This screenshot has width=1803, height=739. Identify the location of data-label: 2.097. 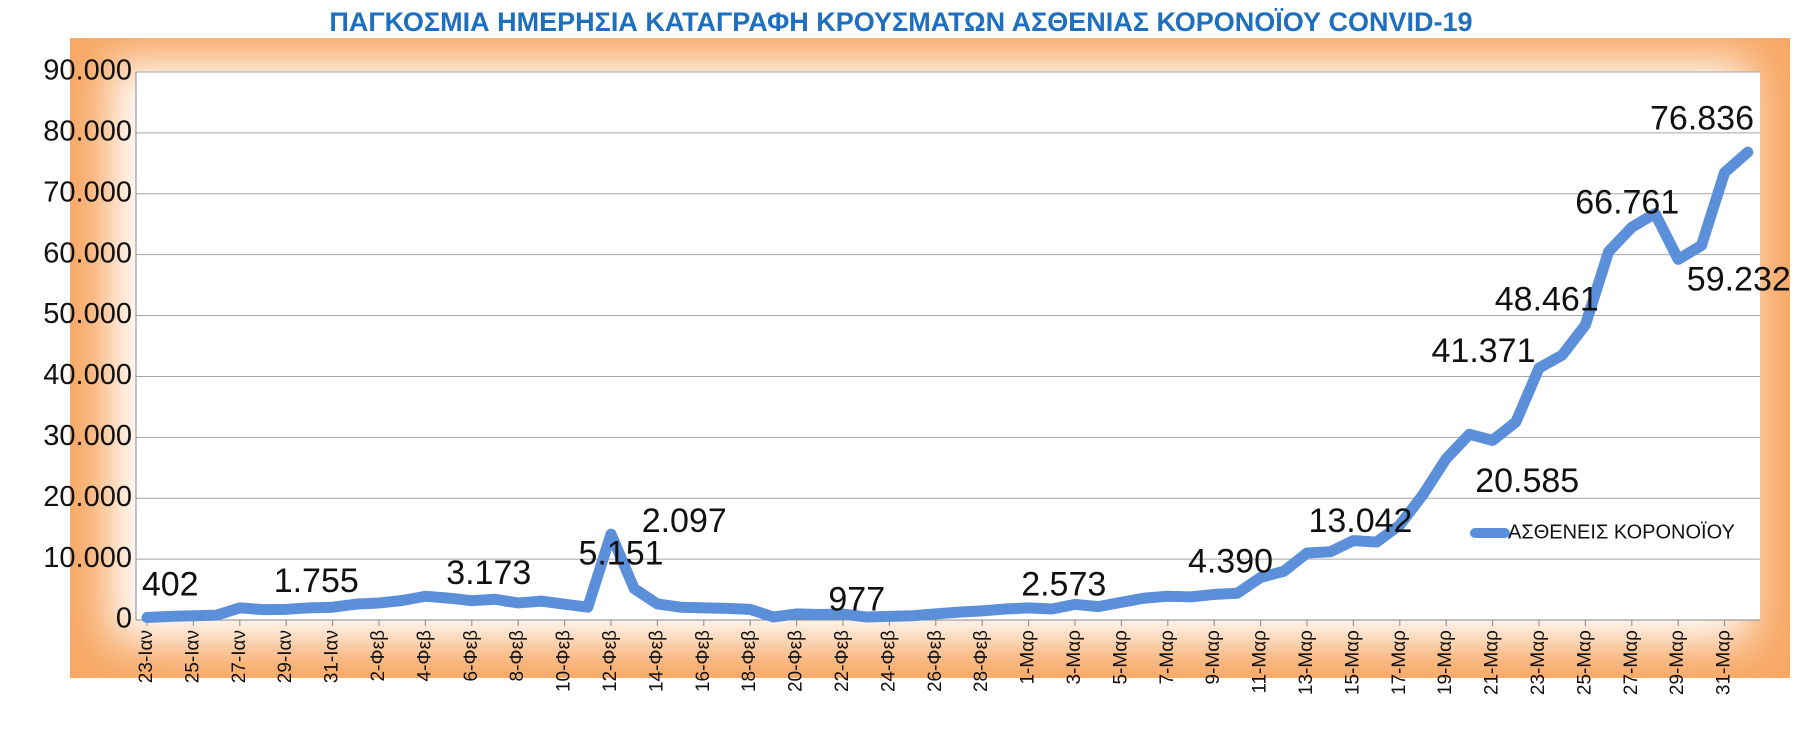
(684, 521).